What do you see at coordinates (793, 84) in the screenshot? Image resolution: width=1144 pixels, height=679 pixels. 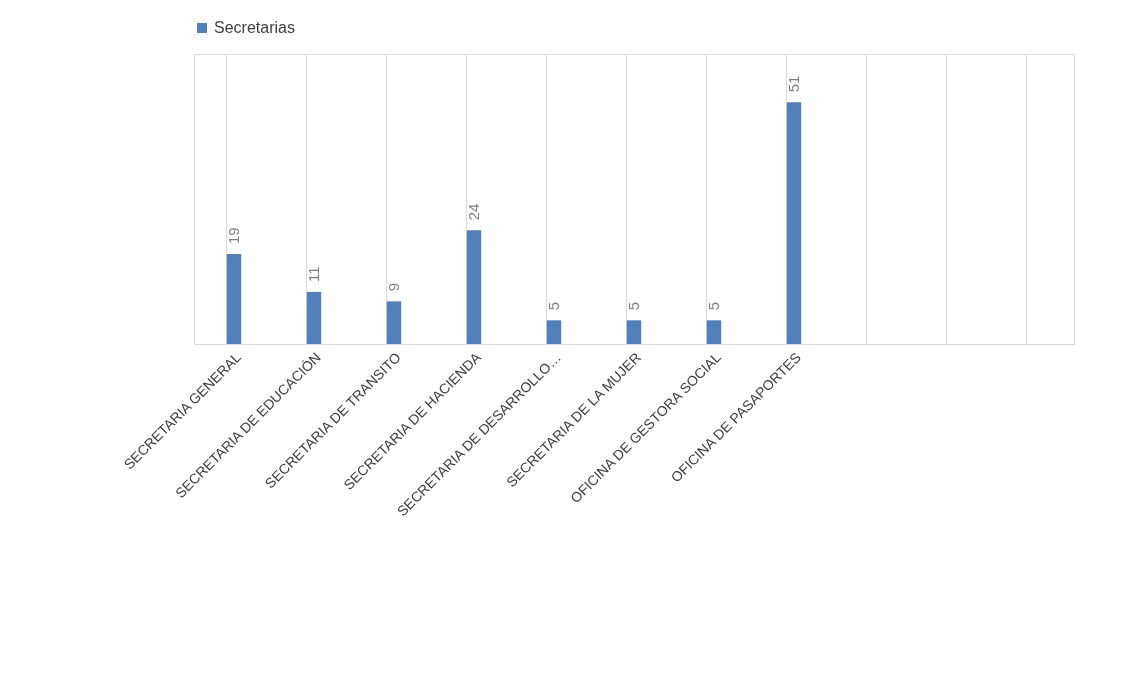 I see `data-label: 51` at bounding box center [793, 84].